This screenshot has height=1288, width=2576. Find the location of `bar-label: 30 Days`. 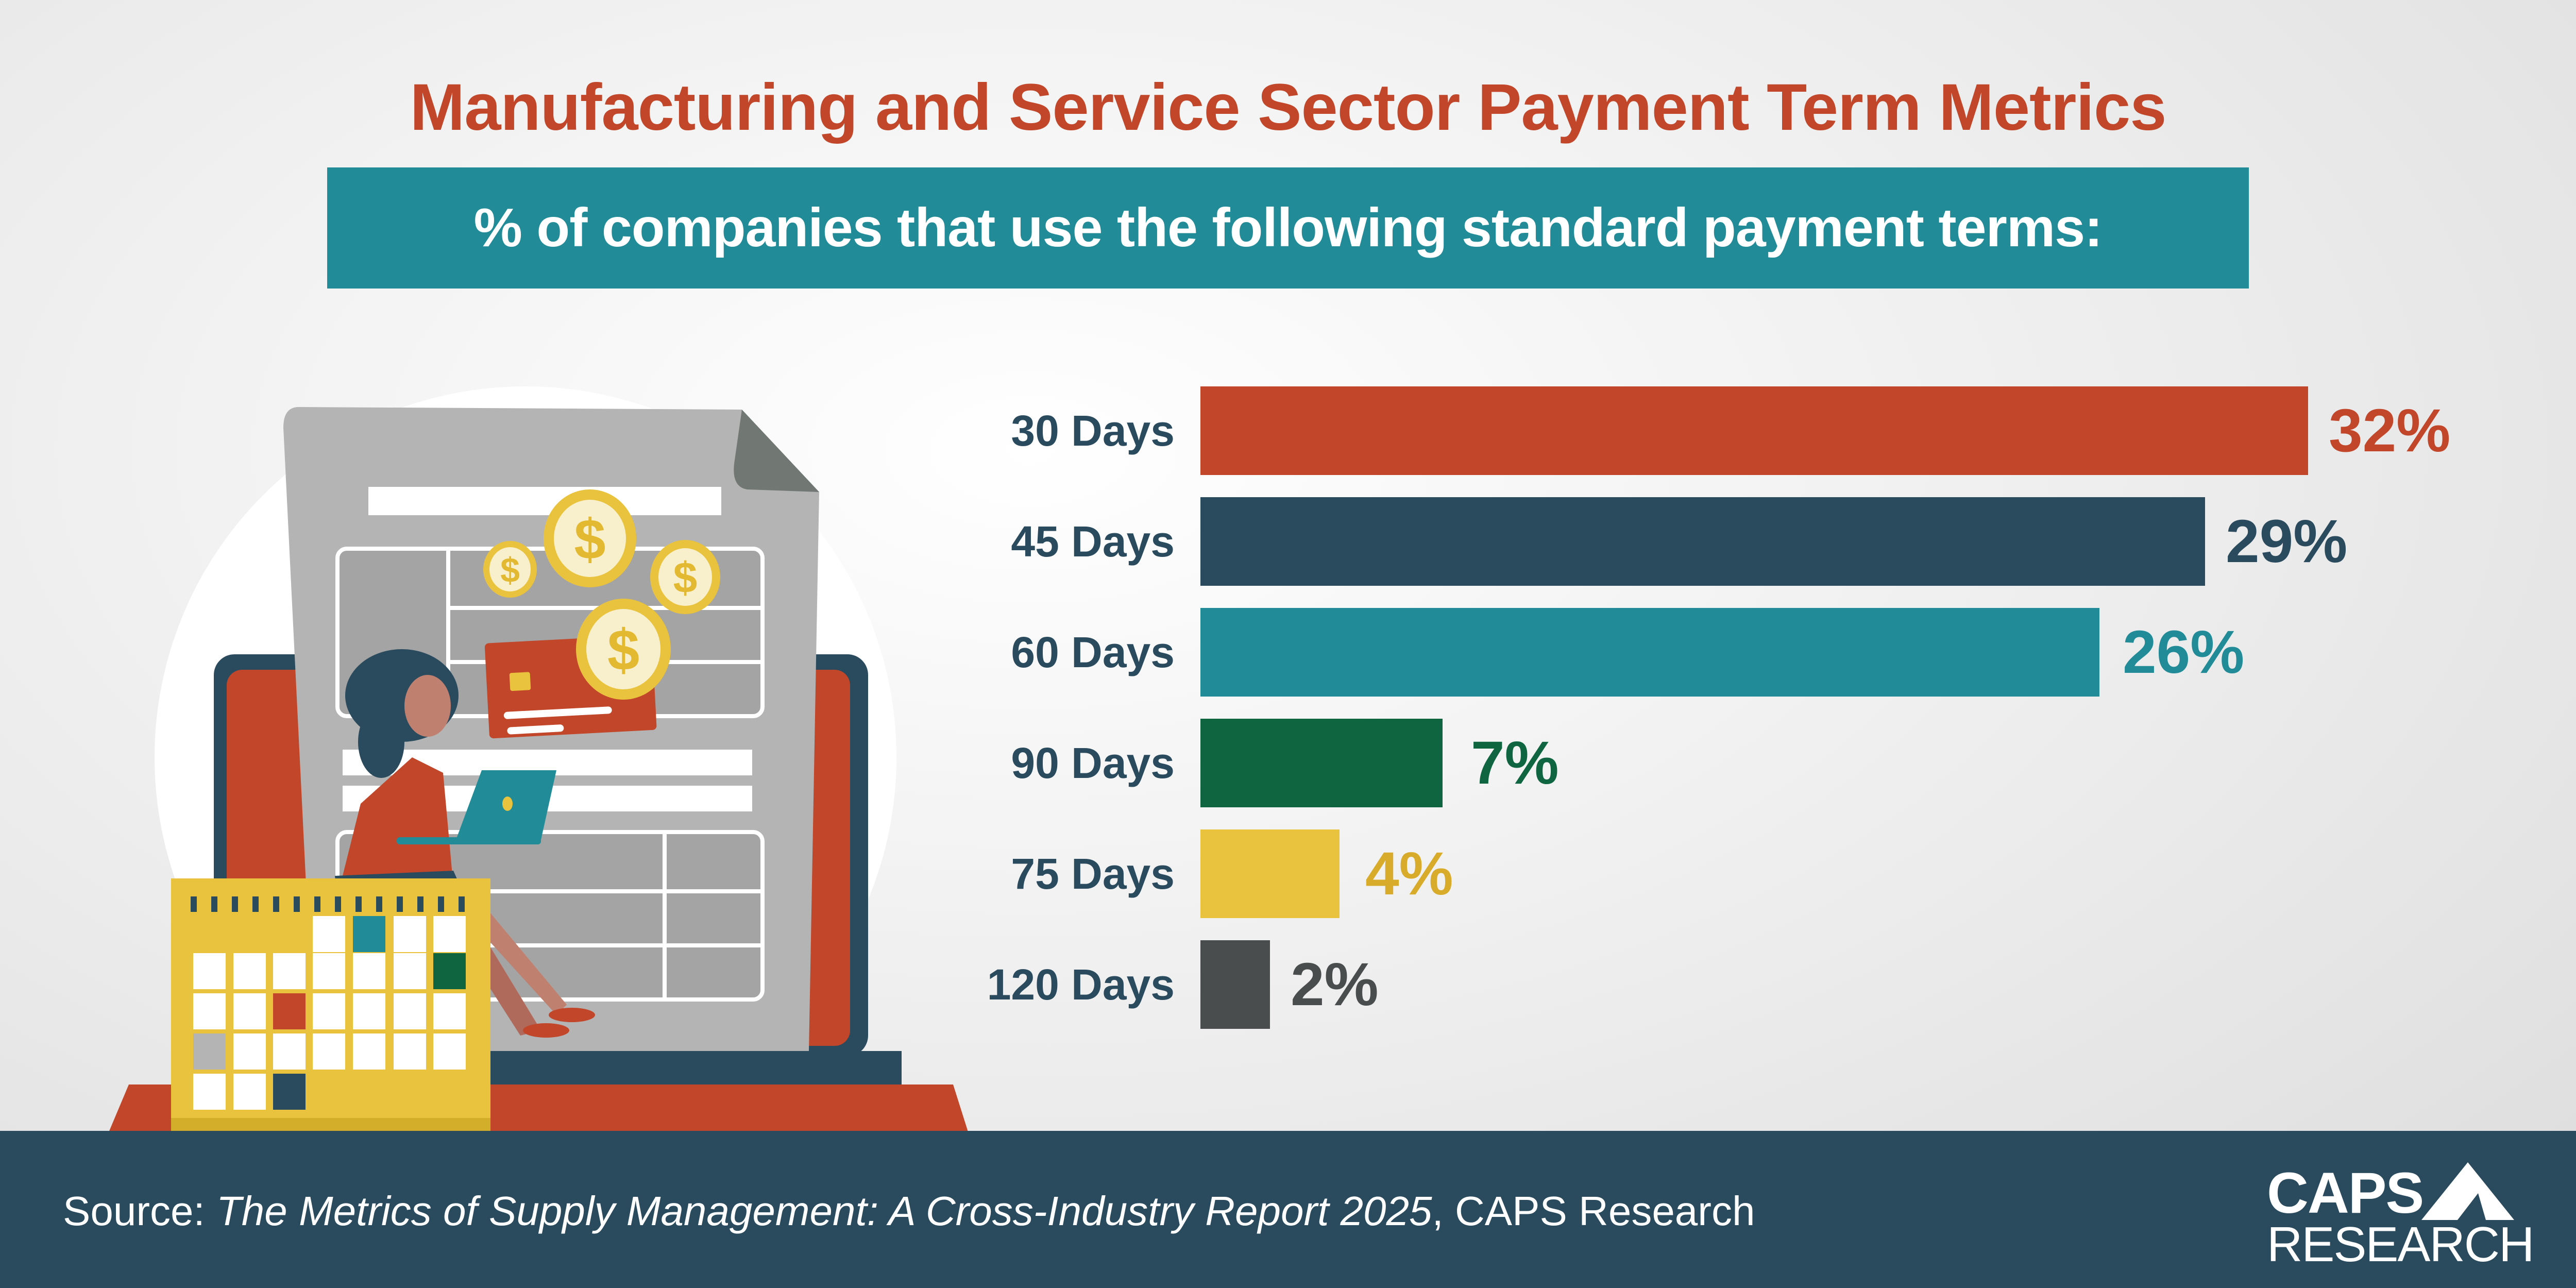

bar-label: 30 Days is located at coordinates (1093, 430).